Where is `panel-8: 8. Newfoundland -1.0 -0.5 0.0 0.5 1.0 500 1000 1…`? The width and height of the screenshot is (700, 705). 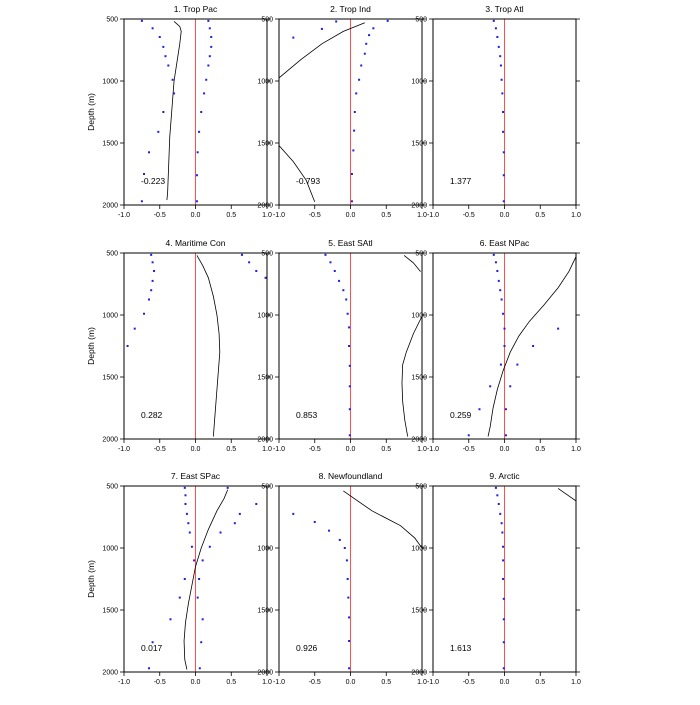 panel-8: 8. Newfoundland -1.0 -0.5 0.0 0.5 1.0 500 1000 1… is located at coordinates (342, 578).